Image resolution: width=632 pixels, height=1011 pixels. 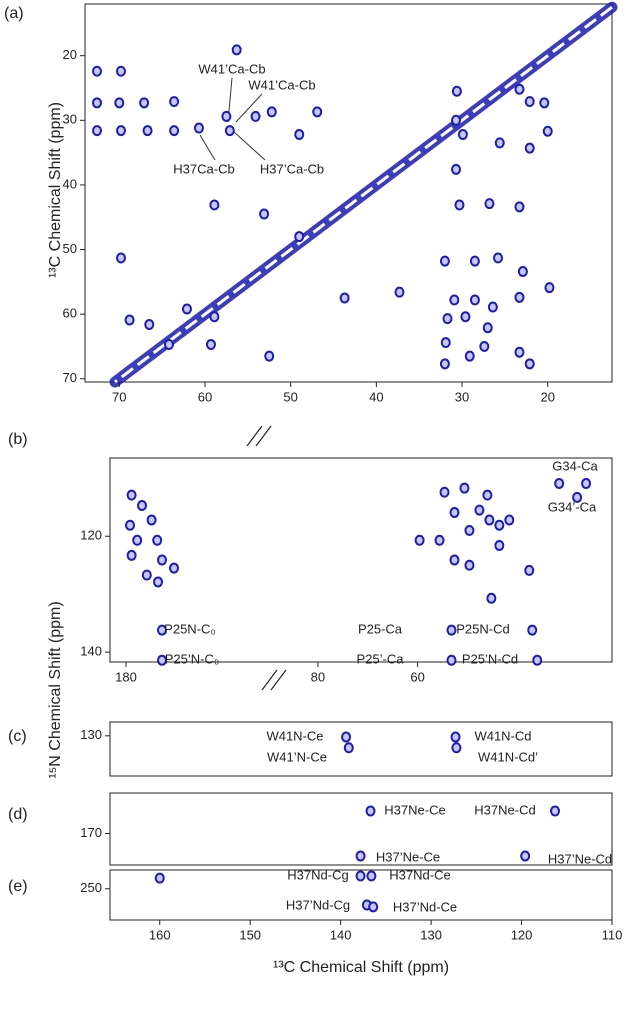 What do you see at coordinates (462, 396) in the screenshot?
I see `x-tick-label: 30` at bounding box center [462, 396].